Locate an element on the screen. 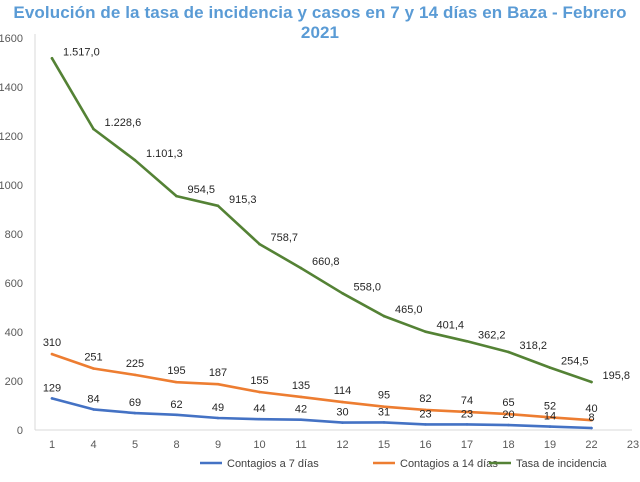 Image resolution: width=640 pixels, height=482 pixels. y-tick-label: 200 is located at coordinates (14, 382).